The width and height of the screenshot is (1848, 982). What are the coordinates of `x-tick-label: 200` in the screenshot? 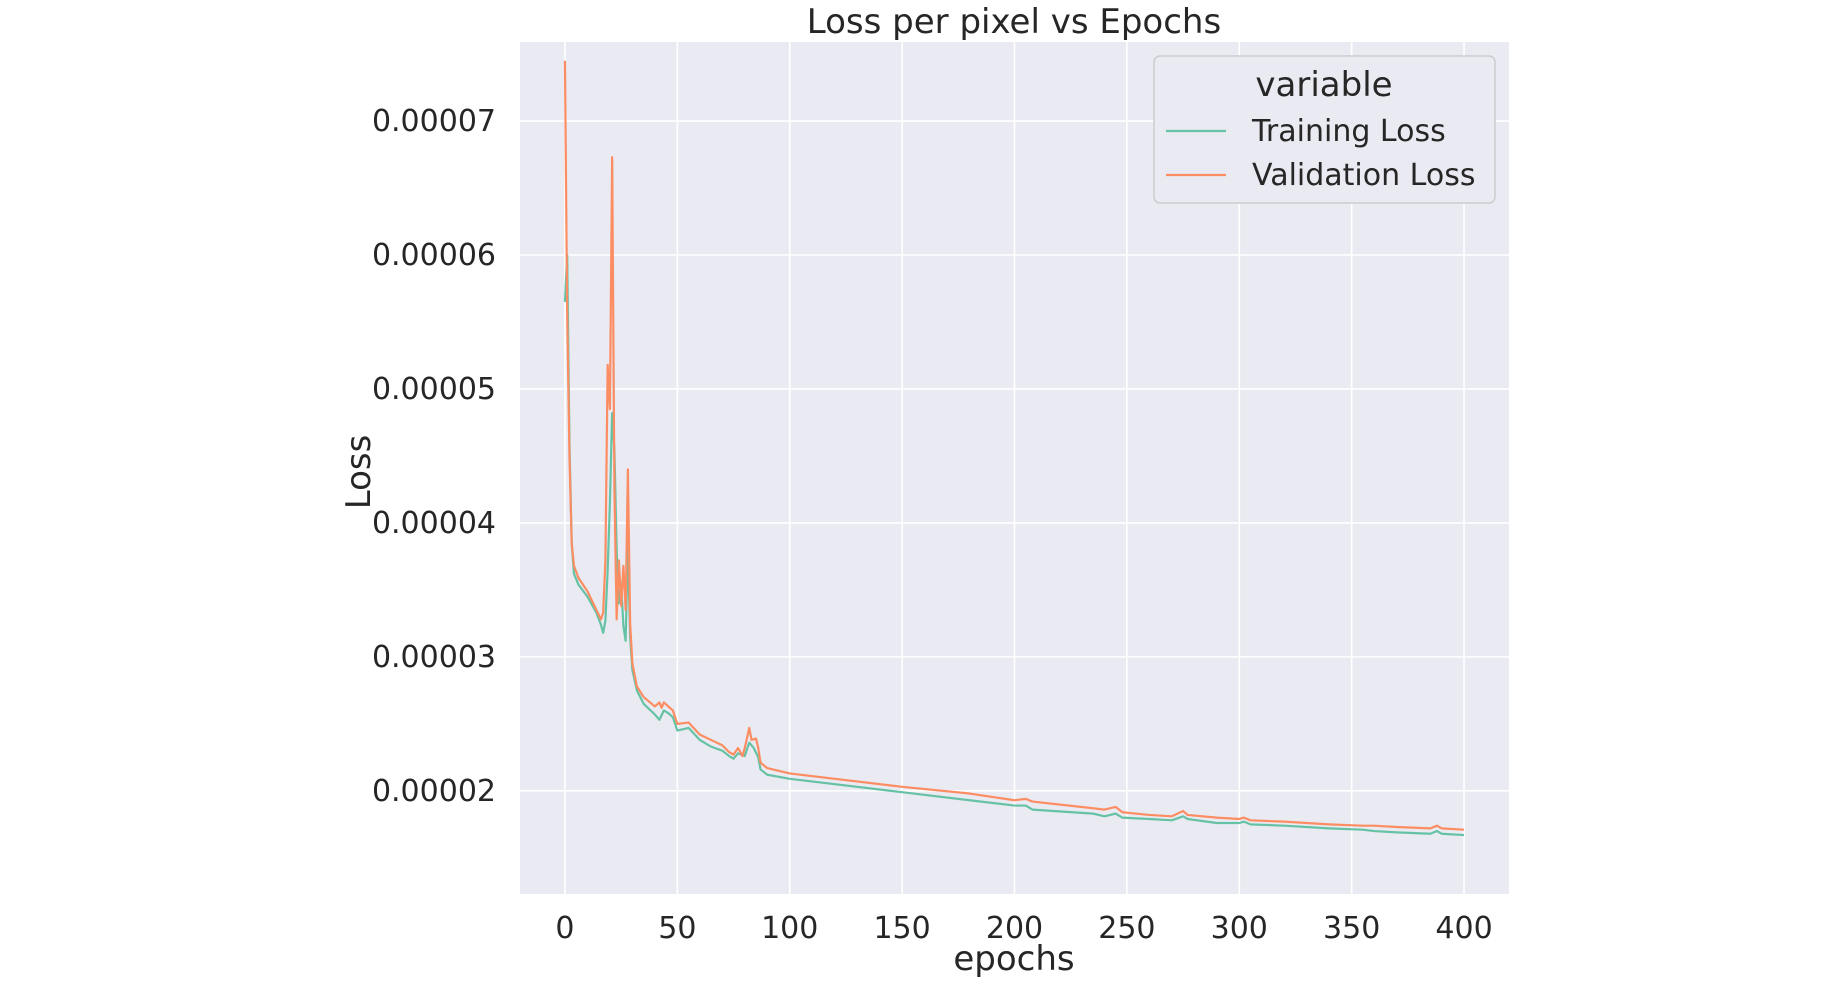 It's located at (1014, 928).